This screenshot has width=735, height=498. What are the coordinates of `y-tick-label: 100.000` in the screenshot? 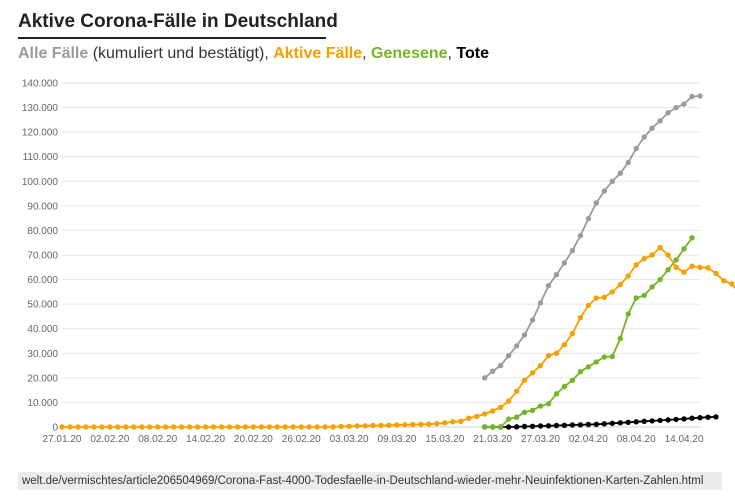 It's located at (40, 182).